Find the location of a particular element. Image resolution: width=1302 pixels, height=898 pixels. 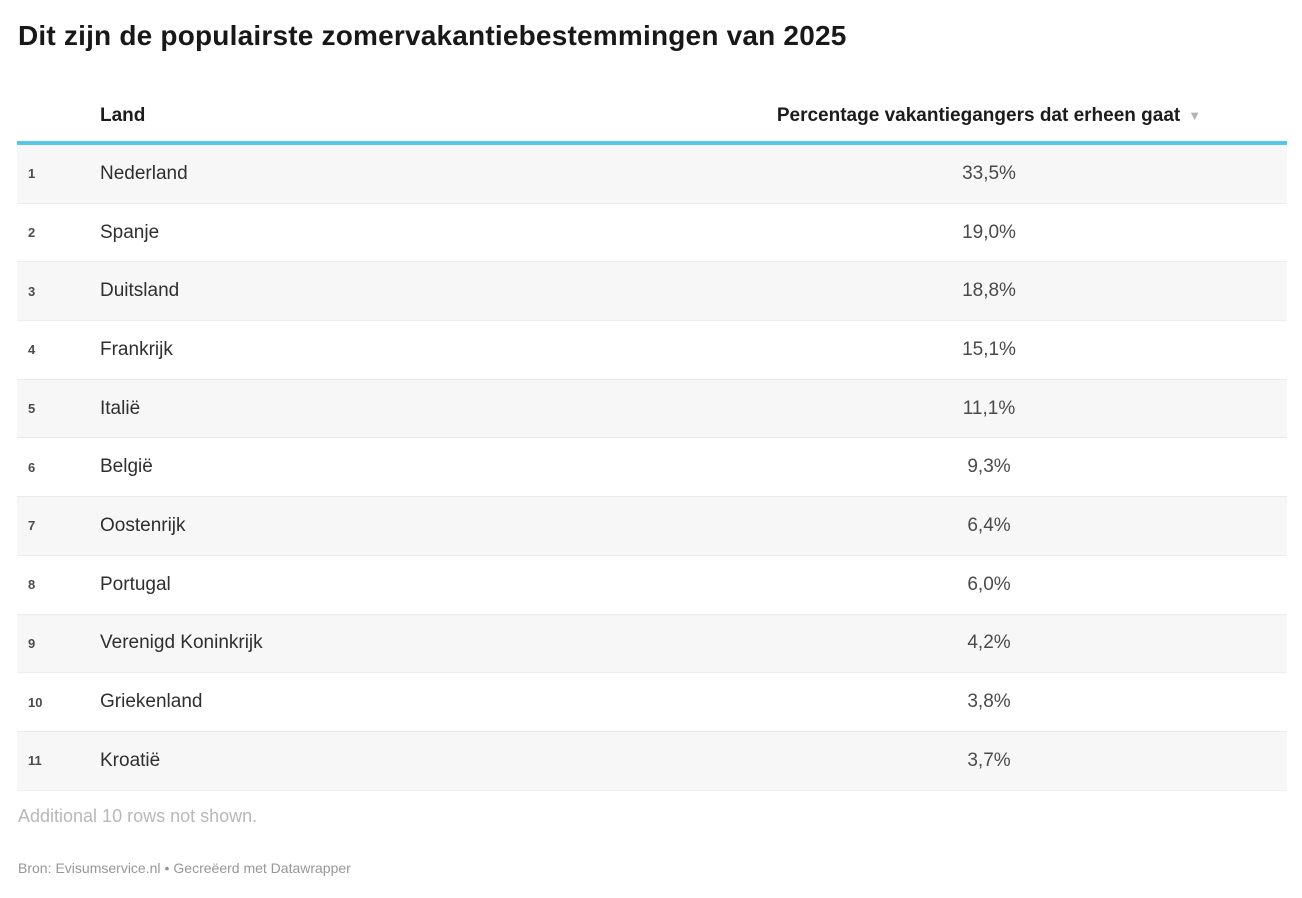

table-row: 4 Frankrijk 15,1% is located at coordinates (652, 350).